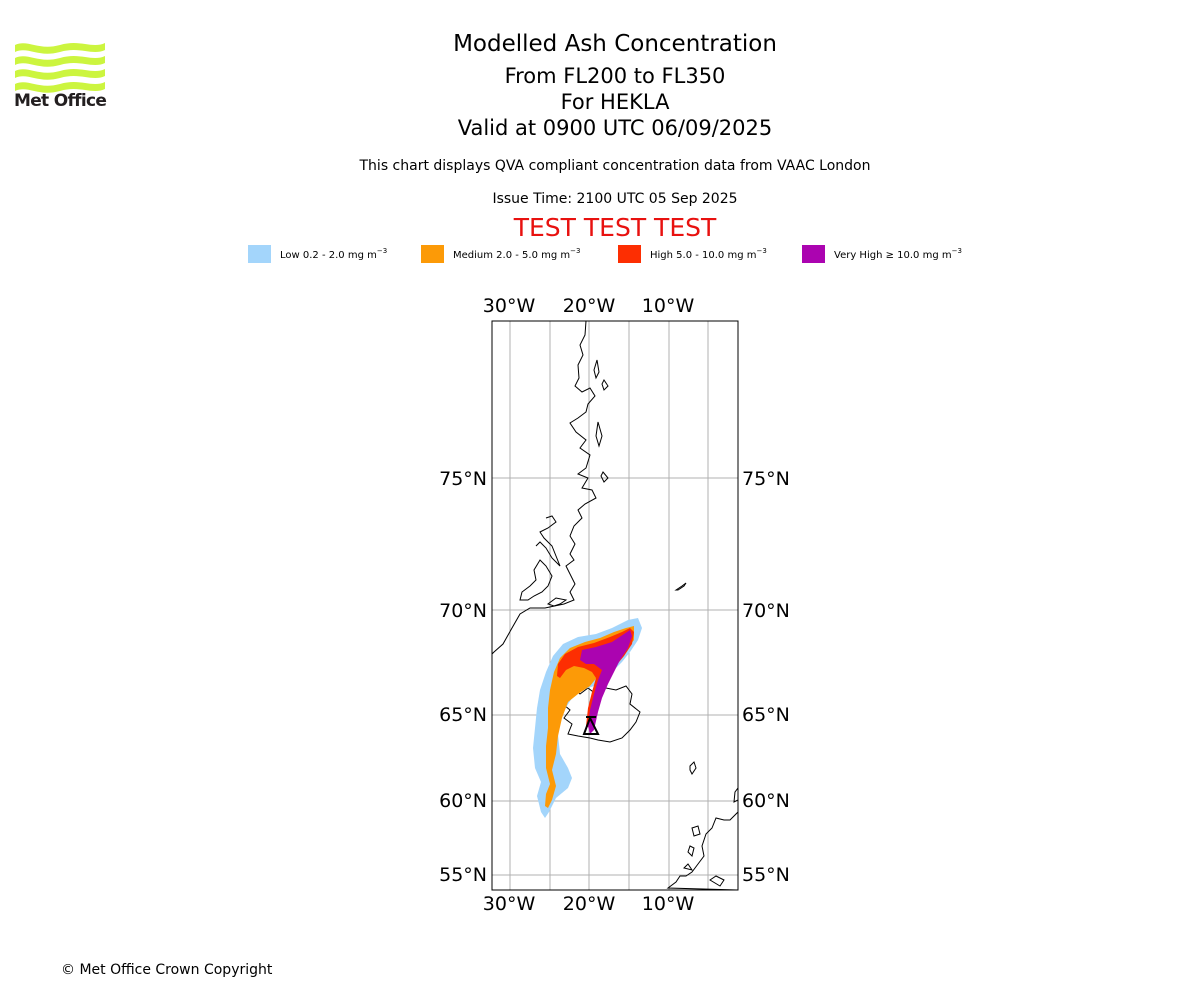 This screenshot has width=1200, height=1000. I want to click on lat-label-right-55n: 55°N, so click(766, 875).